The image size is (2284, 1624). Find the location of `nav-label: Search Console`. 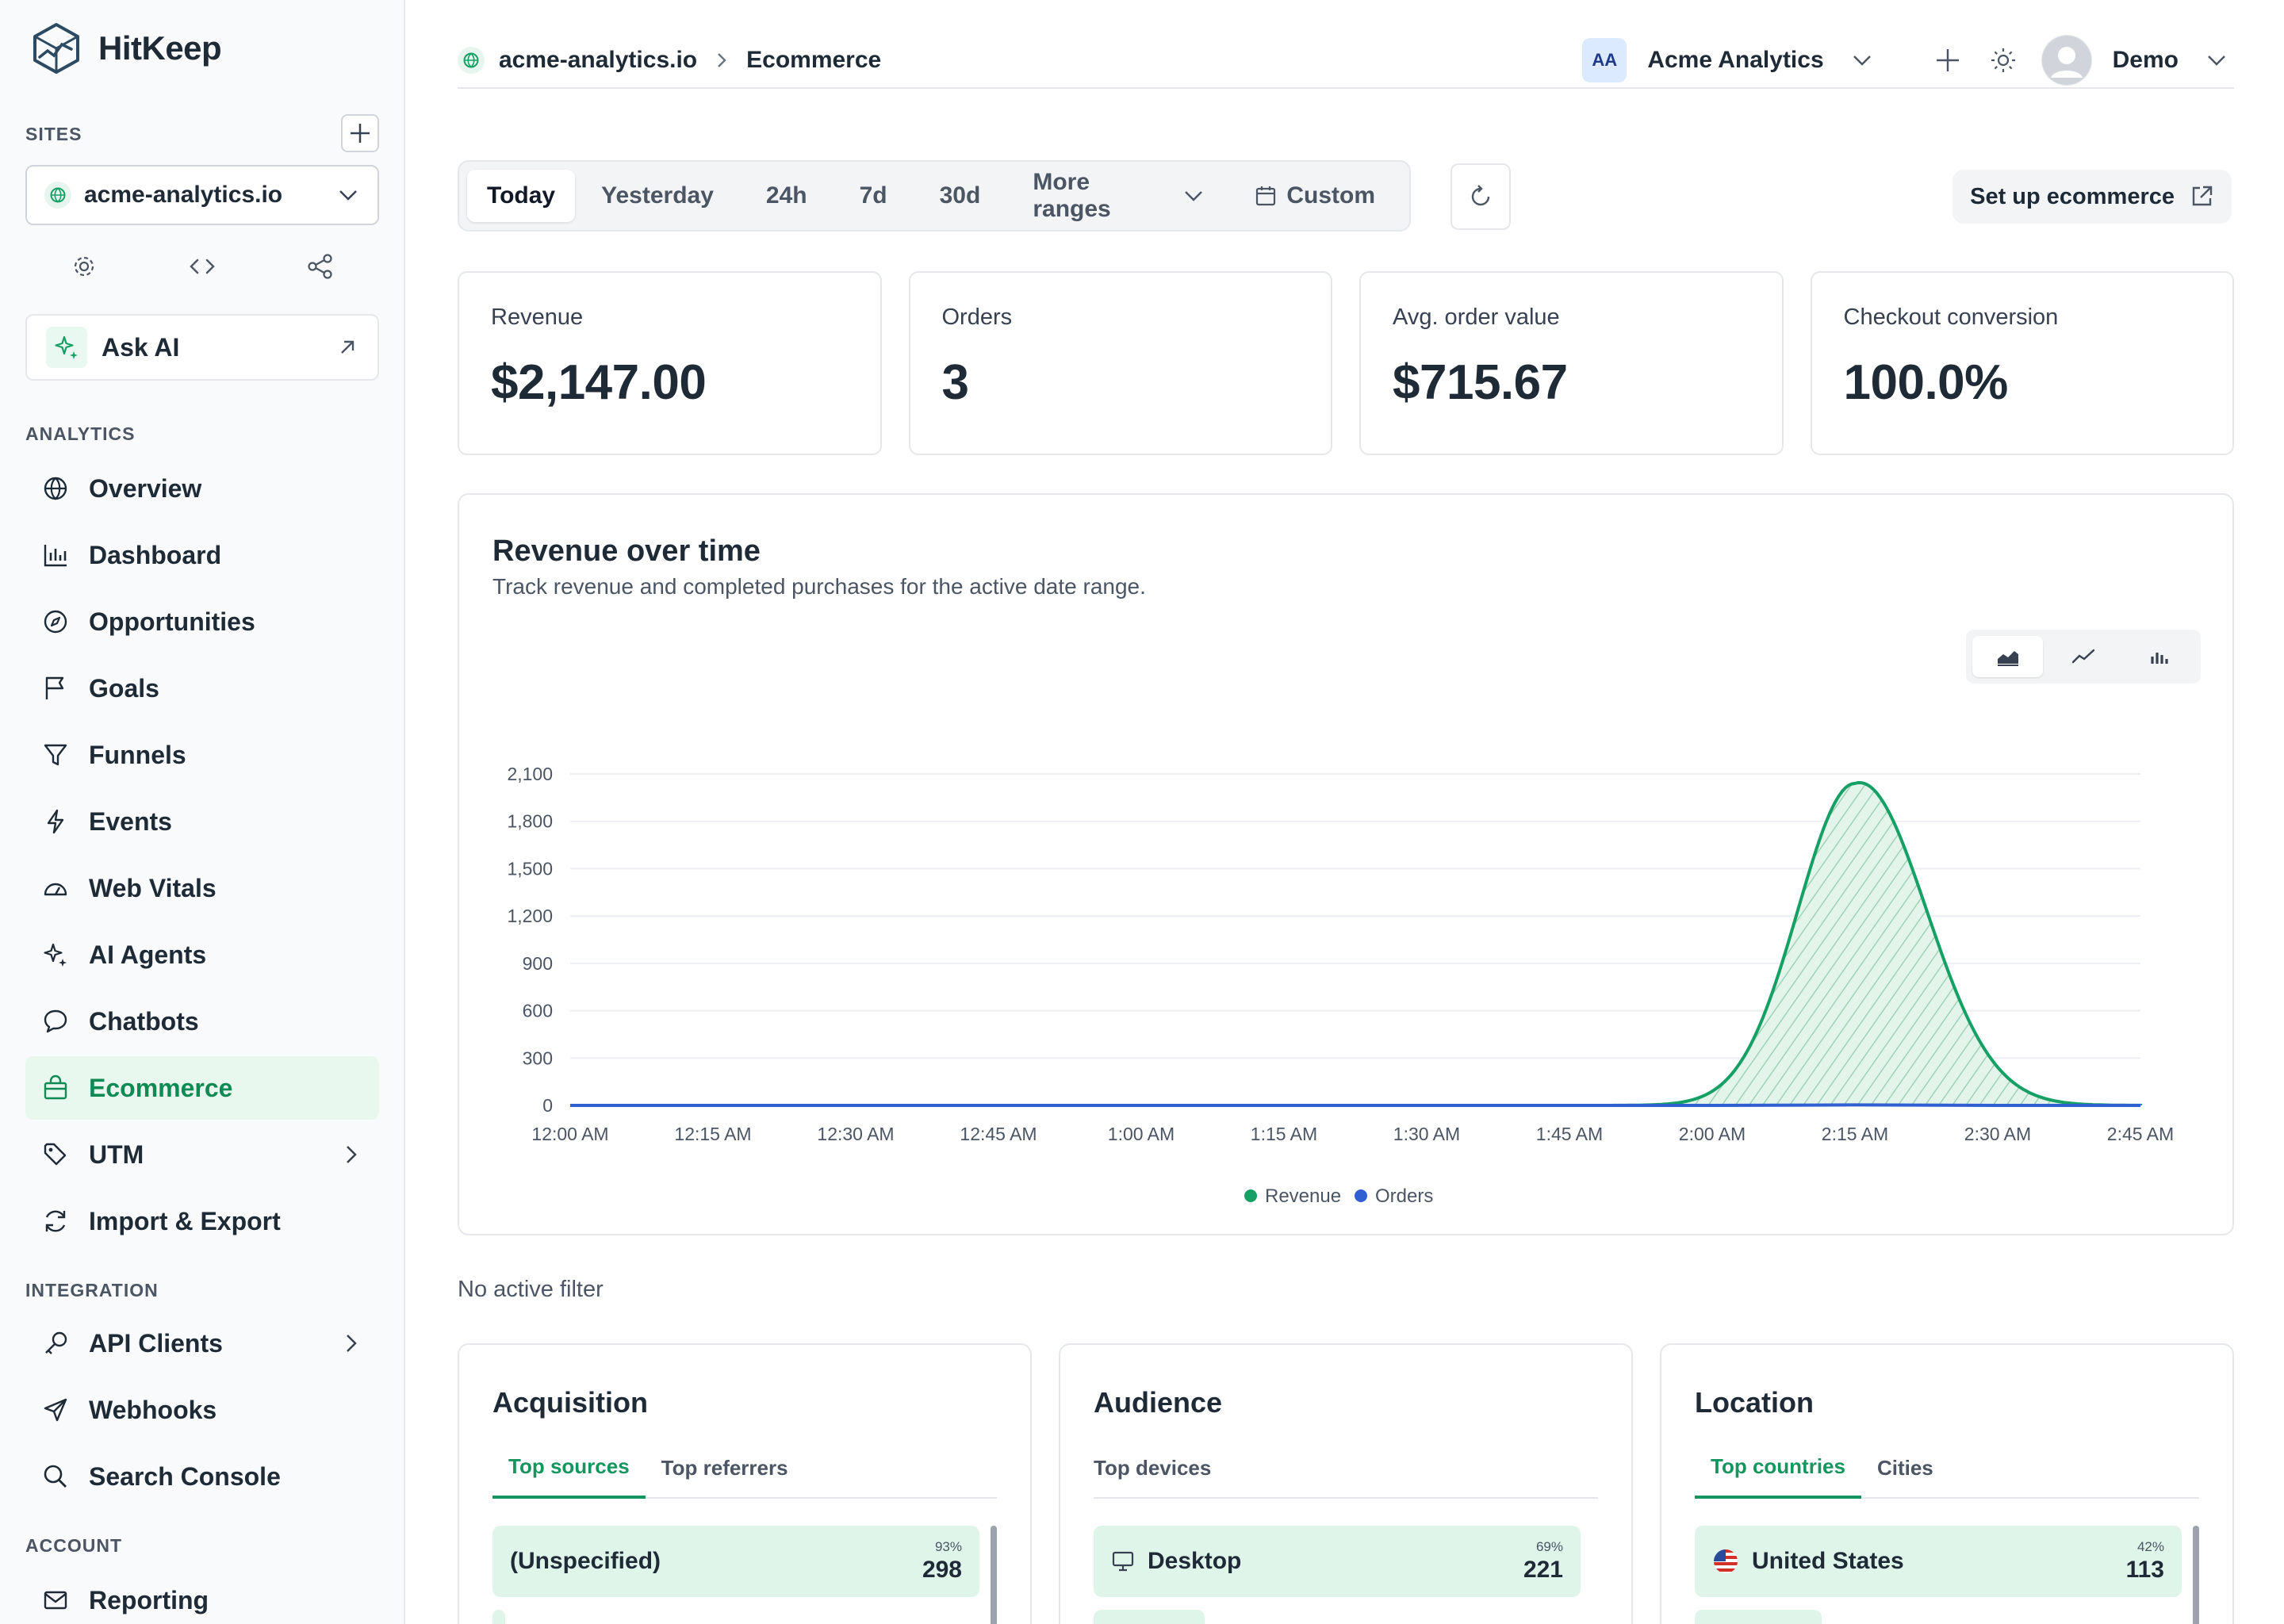

nav-label: Search Console is located at coordinates (185, 1476).